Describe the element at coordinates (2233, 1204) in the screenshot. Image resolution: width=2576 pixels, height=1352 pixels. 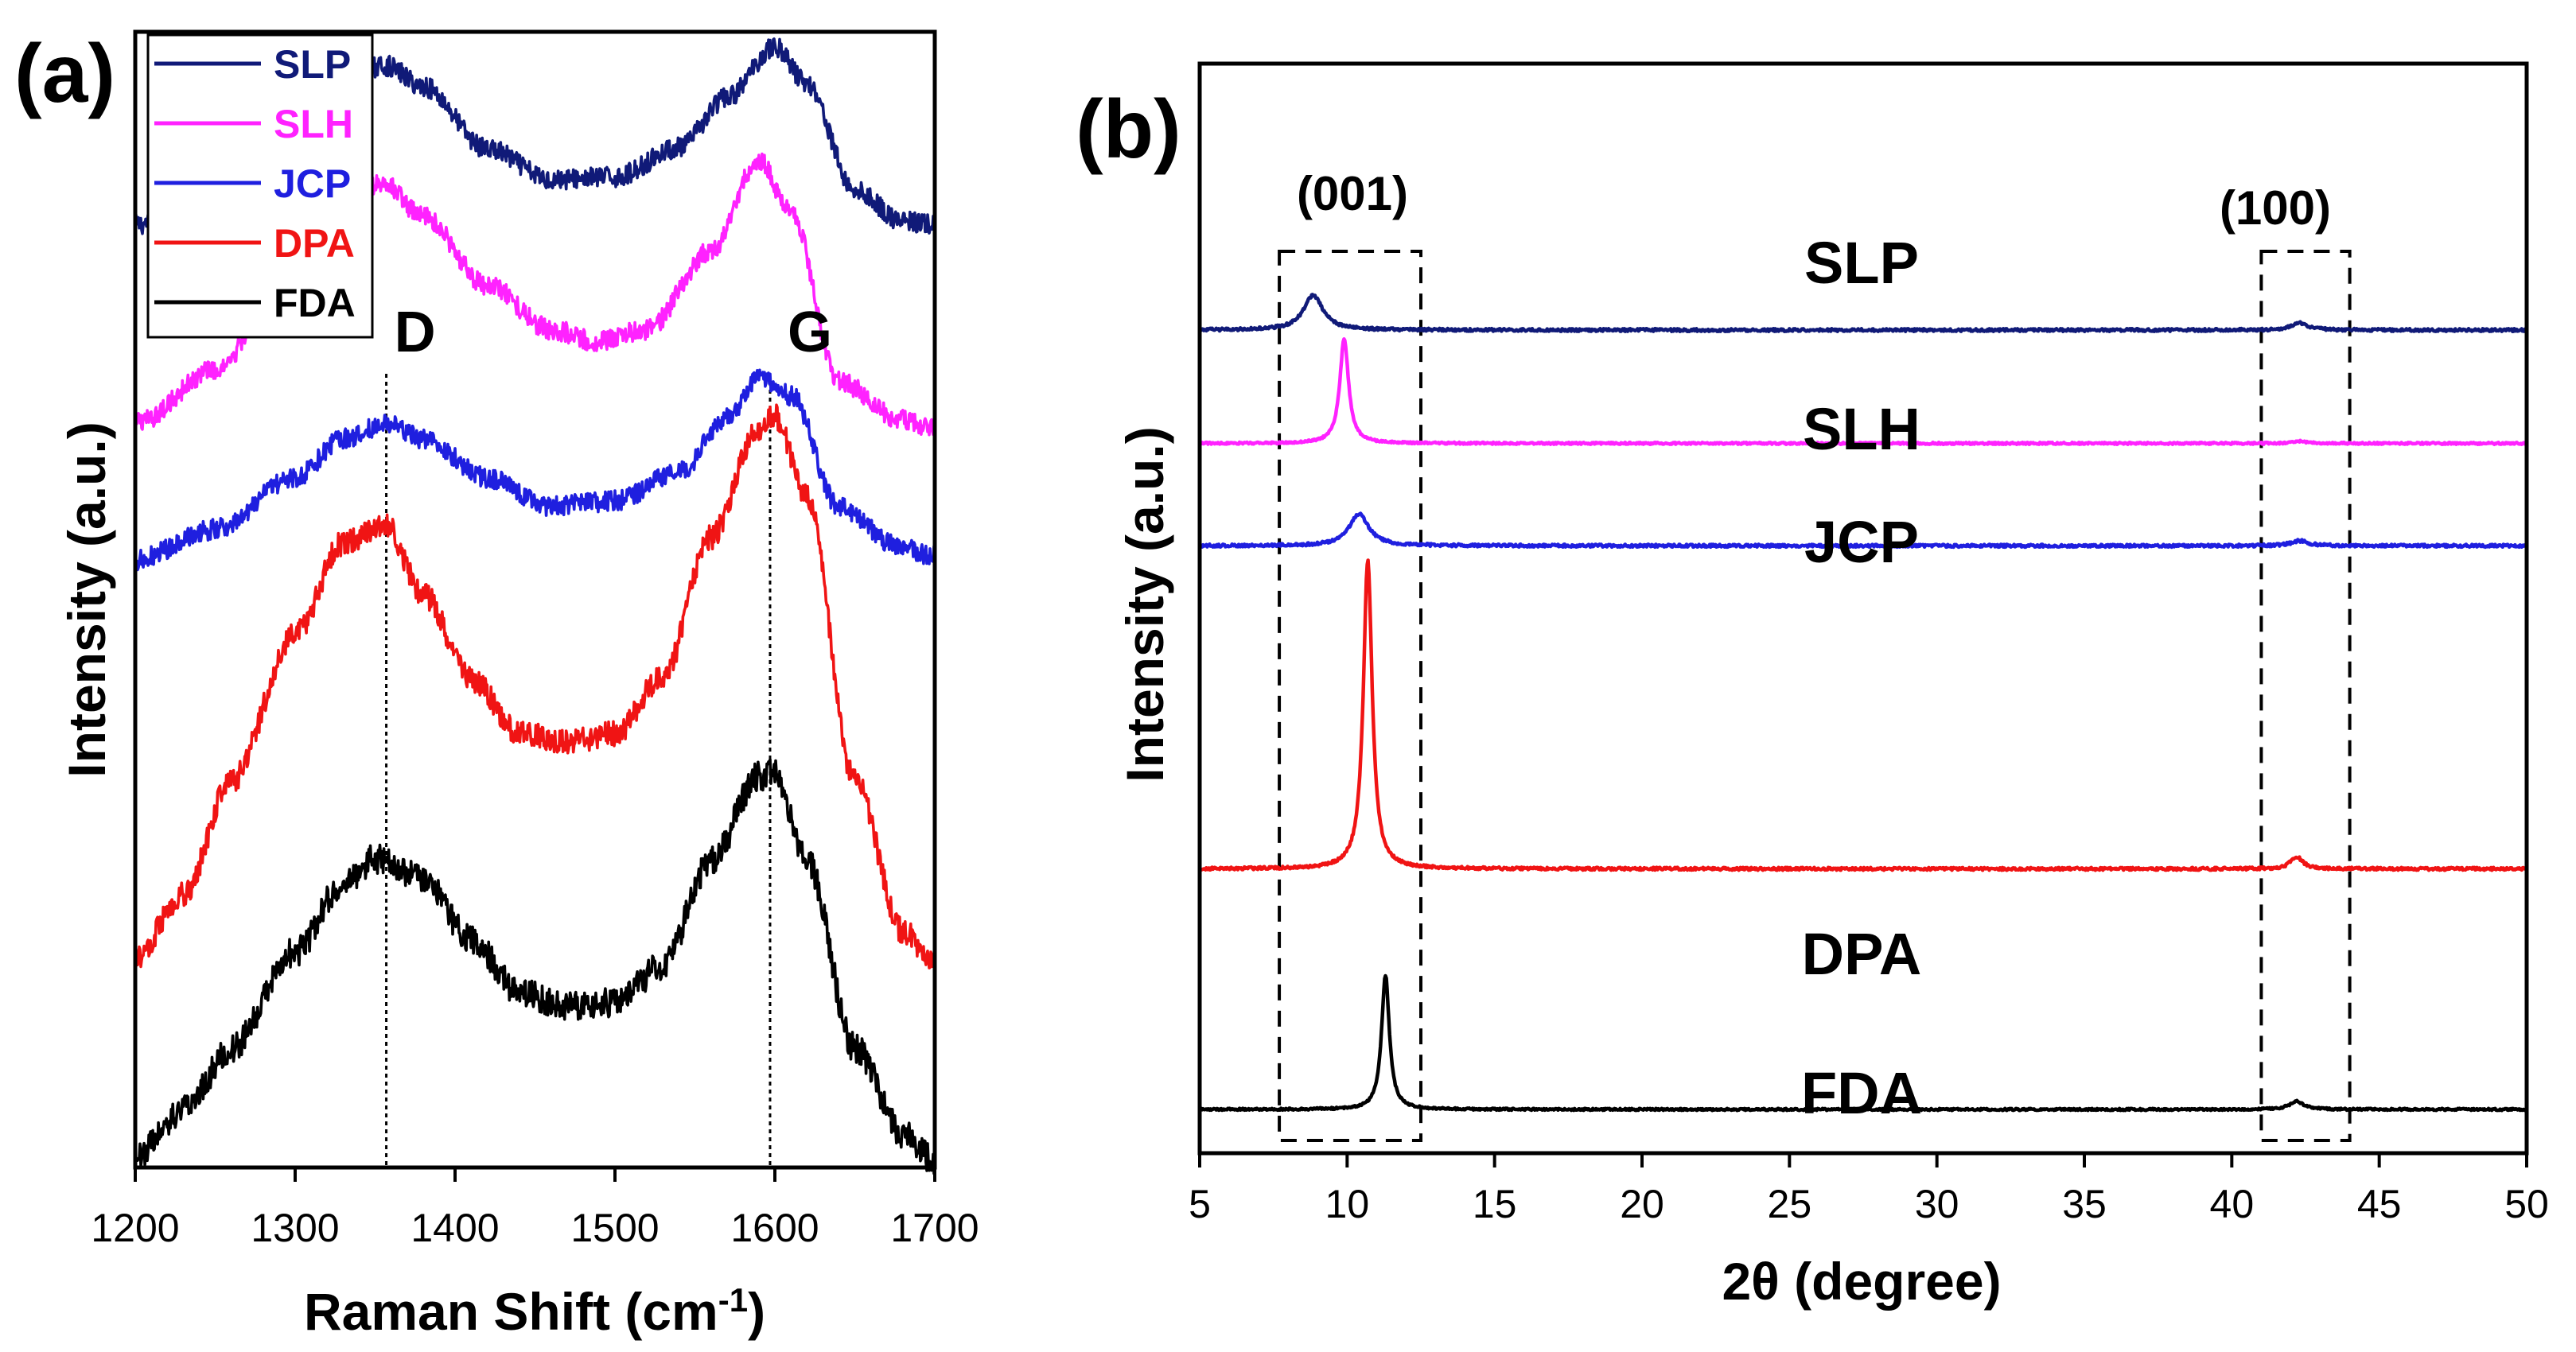
I see `xrd-x-tick-label-40: 40` at that location.